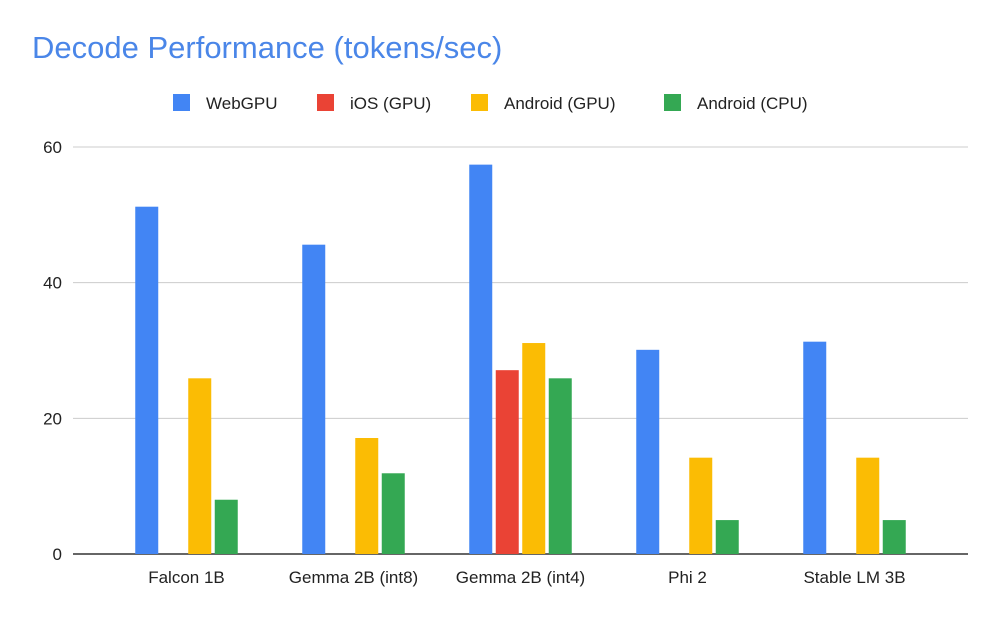  What do you see at coordinates (390, 103) in the screenshot?
I see `legend-label: iOS (GPU)` at bounding box center [390, 103].